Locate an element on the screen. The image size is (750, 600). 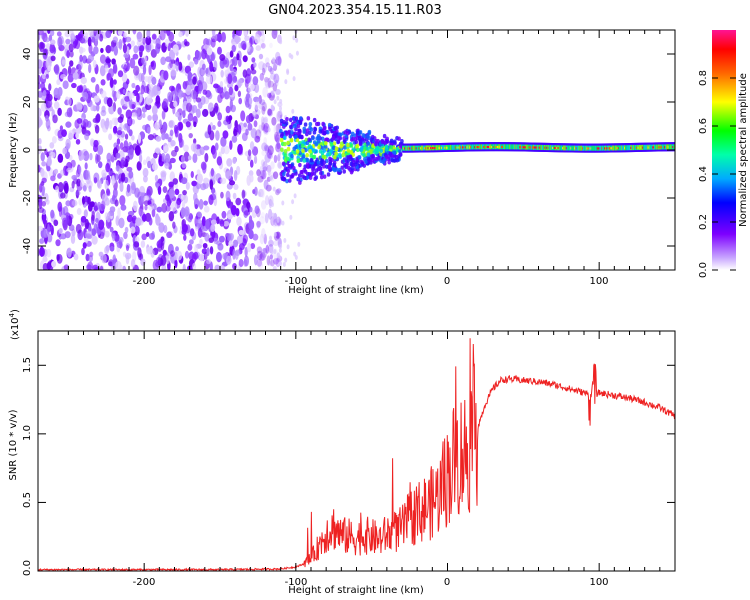
colorbar-tick-label: 0.6 is located at coordinates (703, 126).